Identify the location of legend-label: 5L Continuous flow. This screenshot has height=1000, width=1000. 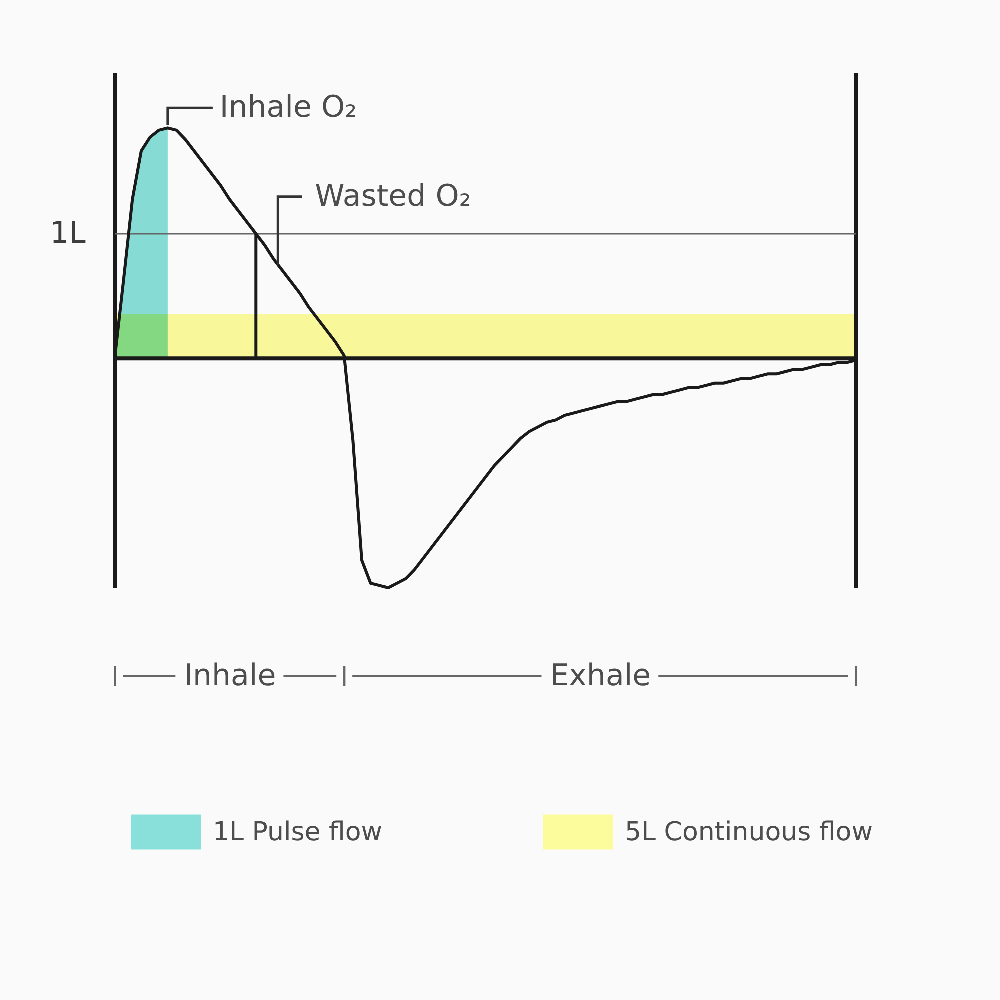
(749, 832).